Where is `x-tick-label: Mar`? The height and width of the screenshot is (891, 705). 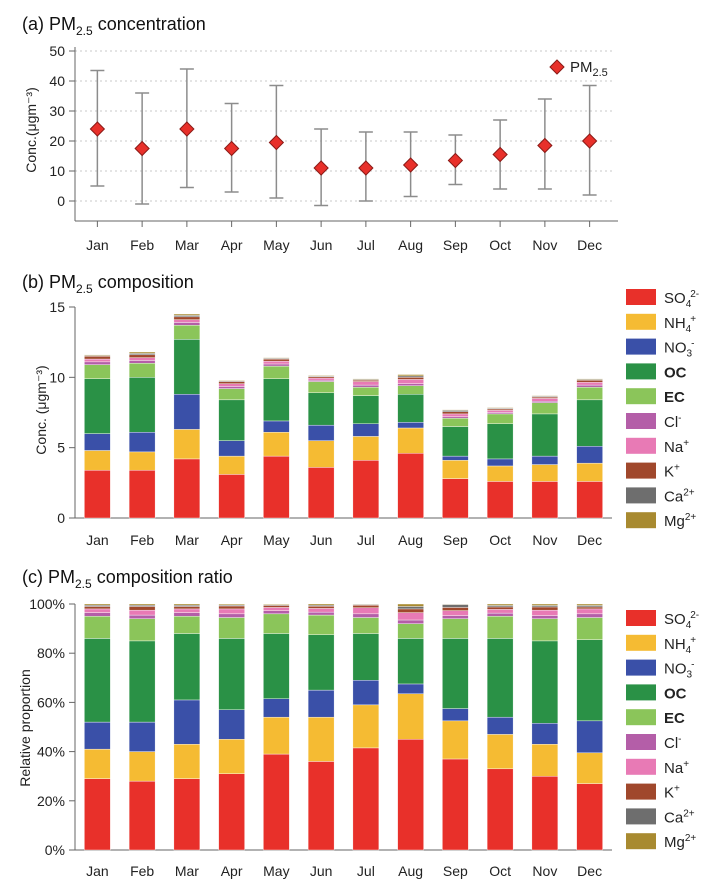
x-tick-label: Mar is located at coordinates (187, 540).